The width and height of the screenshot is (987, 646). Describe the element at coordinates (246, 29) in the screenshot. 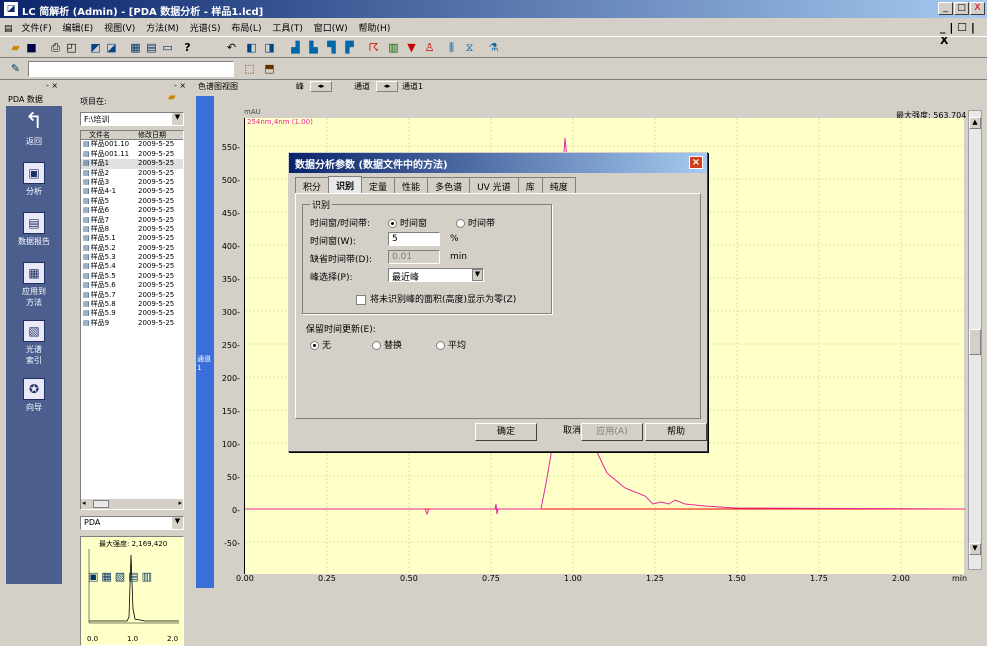

I see `menu-layout: 布局(L)` at that location.